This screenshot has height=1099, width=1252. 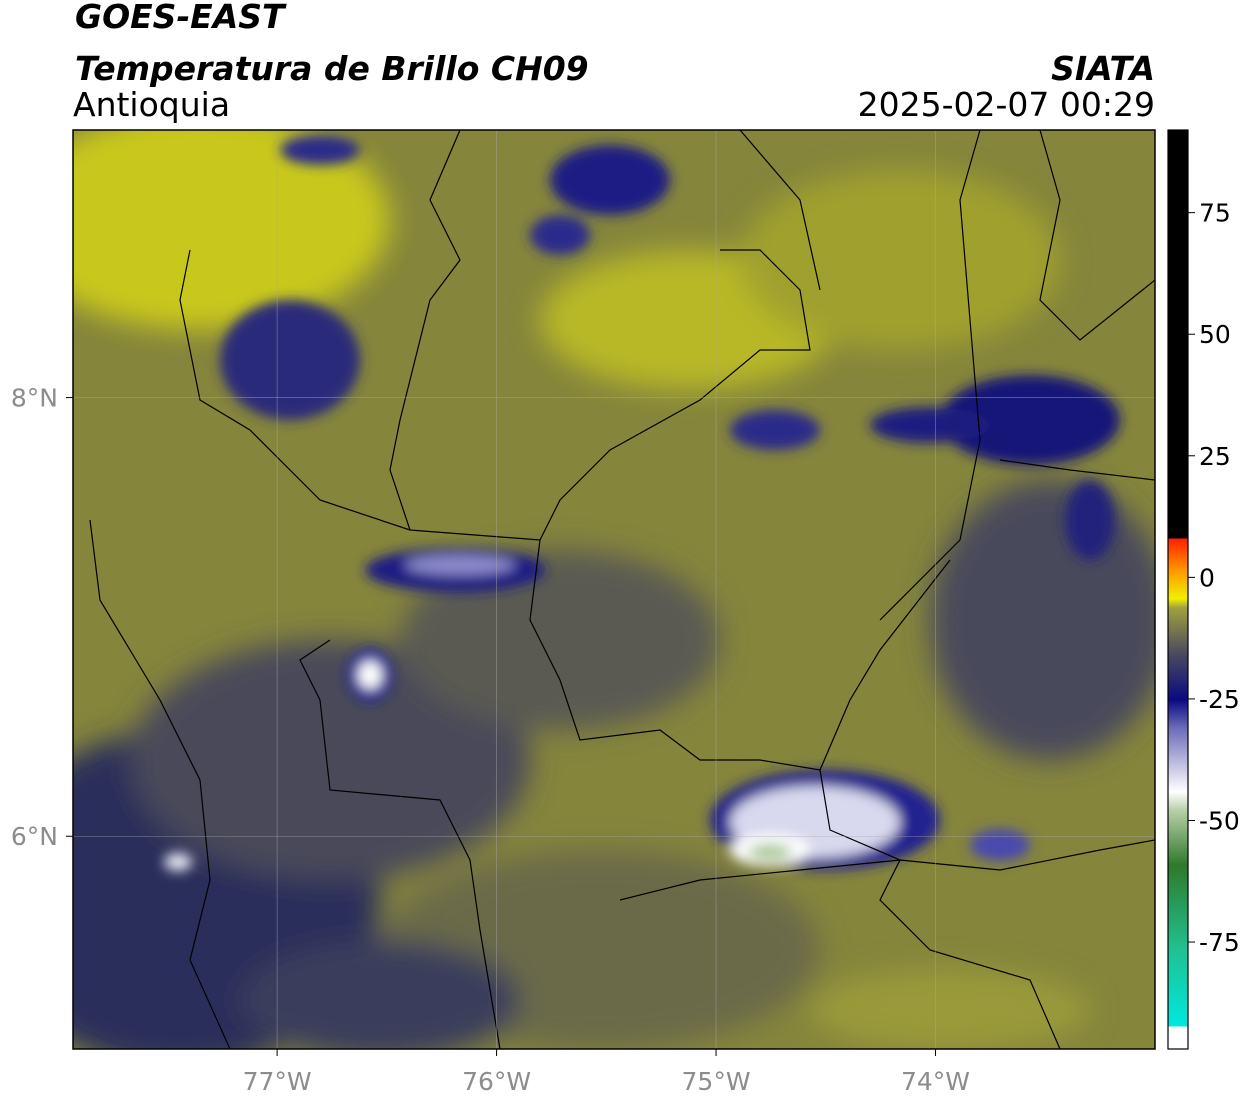 What do you see at coordinates (1103, 68) in the screenshot?
I see `source: SIATA` at bounding box center [1103, 68].